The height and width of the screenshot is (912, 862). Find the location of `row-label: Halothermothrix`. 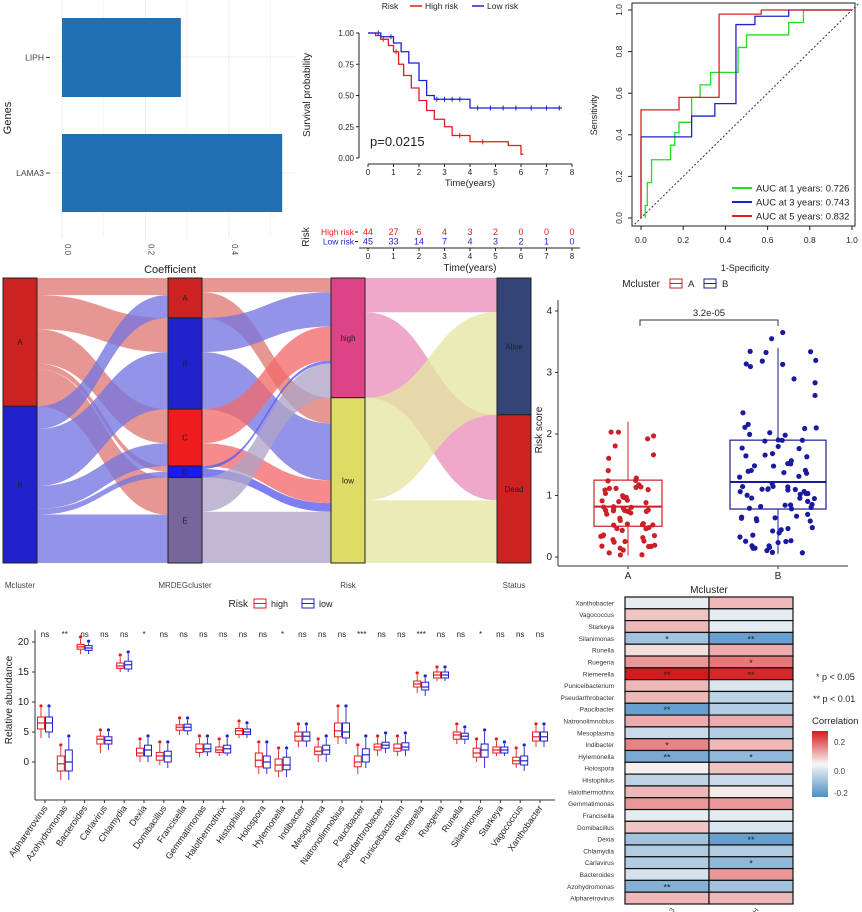

row-label: Halothermothrix is located at coordinates (591, 792).